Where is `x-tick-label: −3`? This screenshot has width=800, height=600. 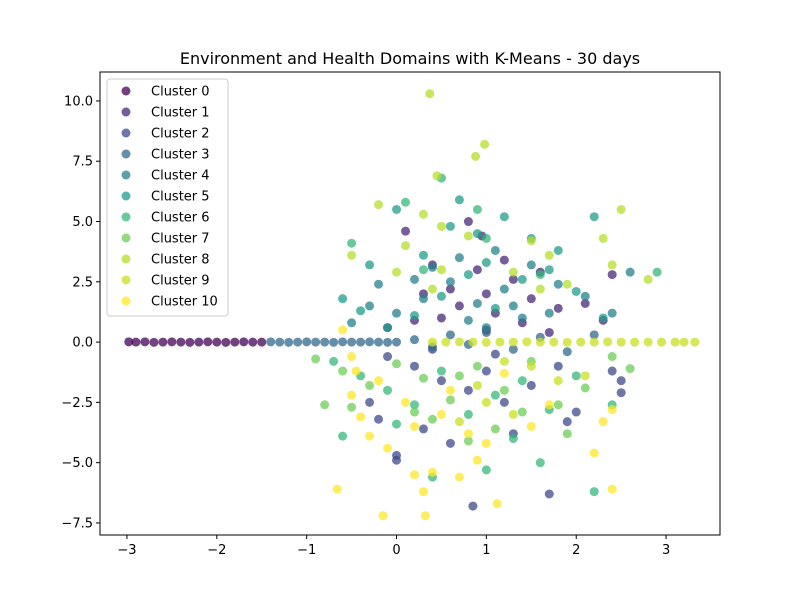
x-tick-label: −3 is located at coordinates (126, 550).